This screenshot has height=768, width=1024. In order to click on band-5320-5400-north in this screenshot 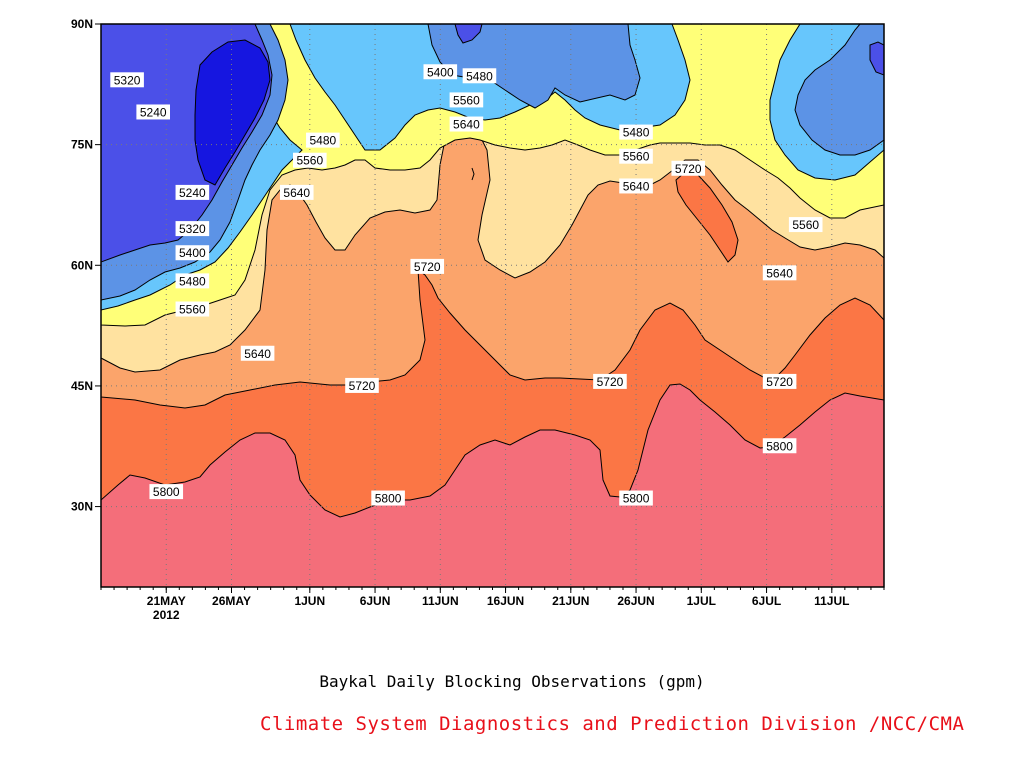, I will do `click(534, 66)`.